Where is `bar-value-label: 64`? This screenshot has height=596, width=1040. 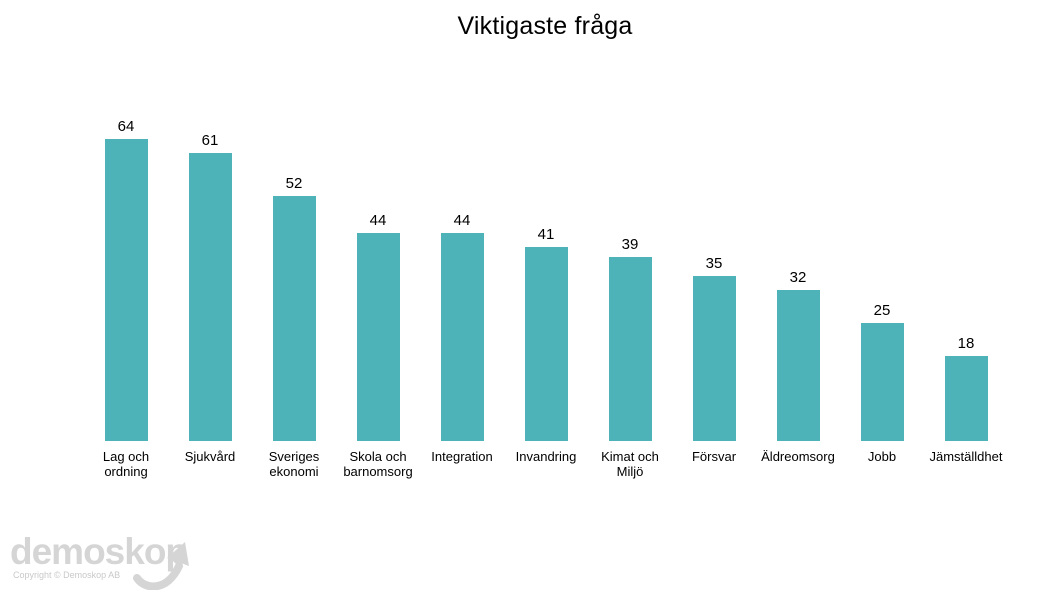
bar-value-label: 64 is located at coordinates (126, 126).